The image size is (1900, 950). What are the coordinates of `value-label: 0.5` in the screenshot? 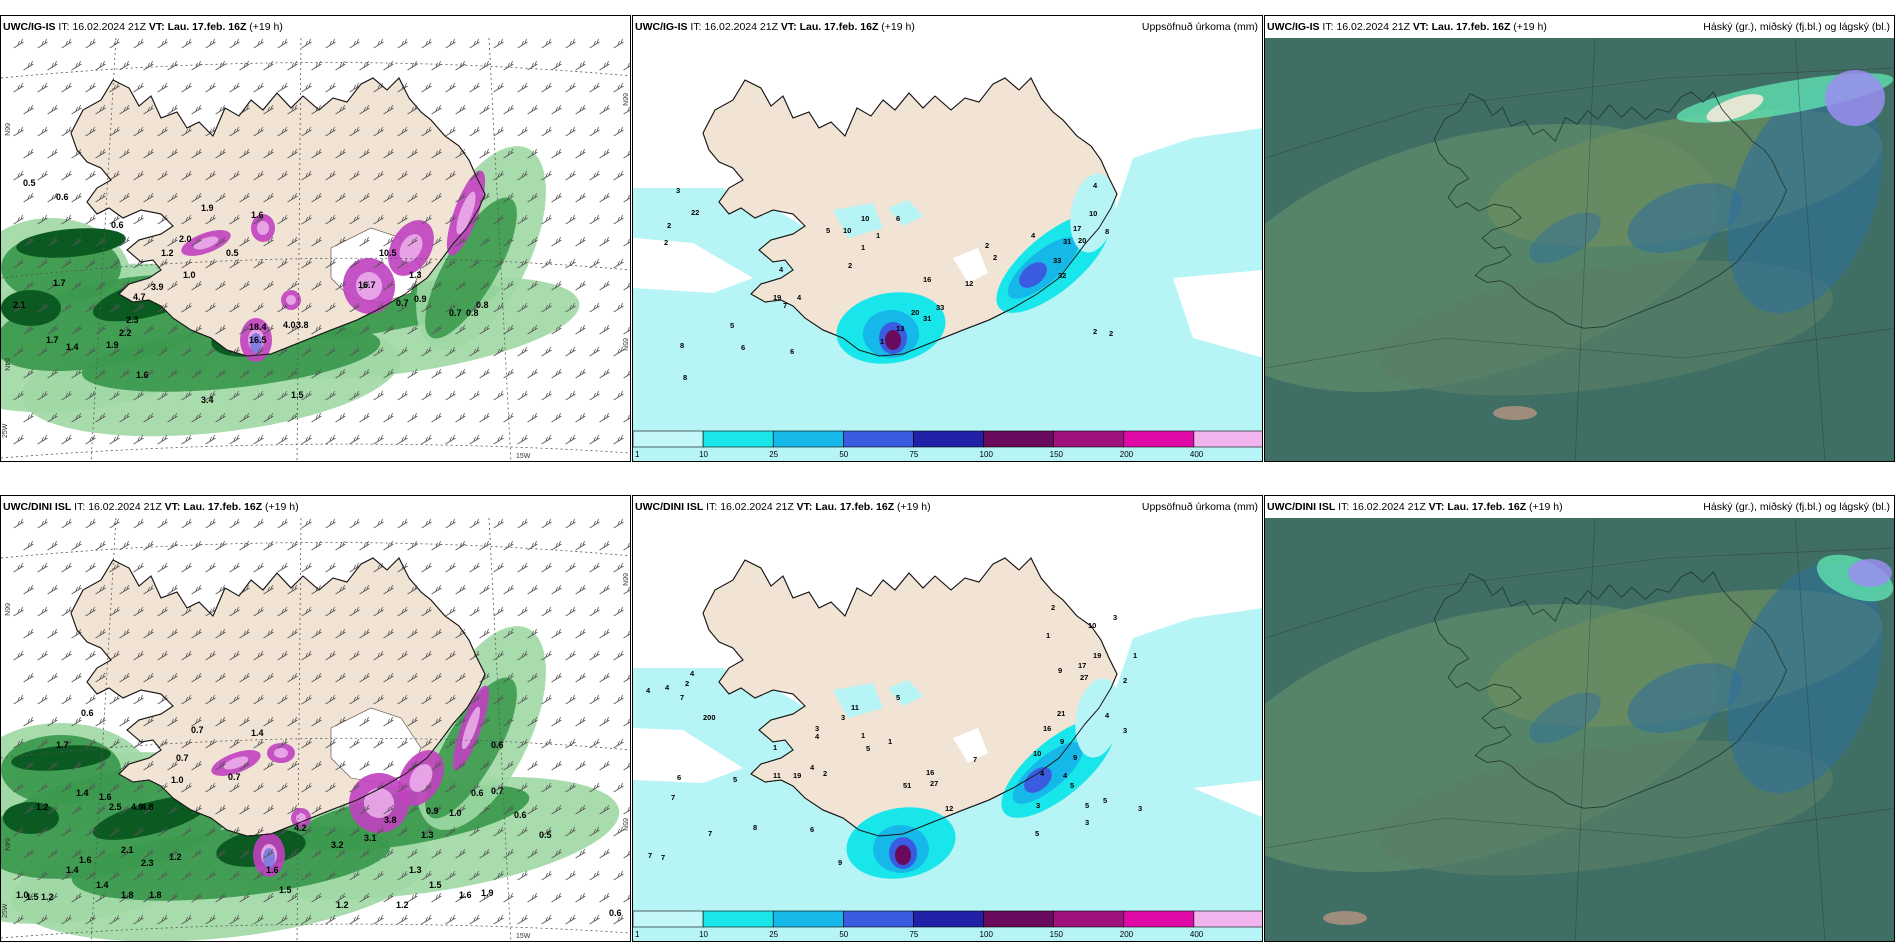 It's located at (232, 253).